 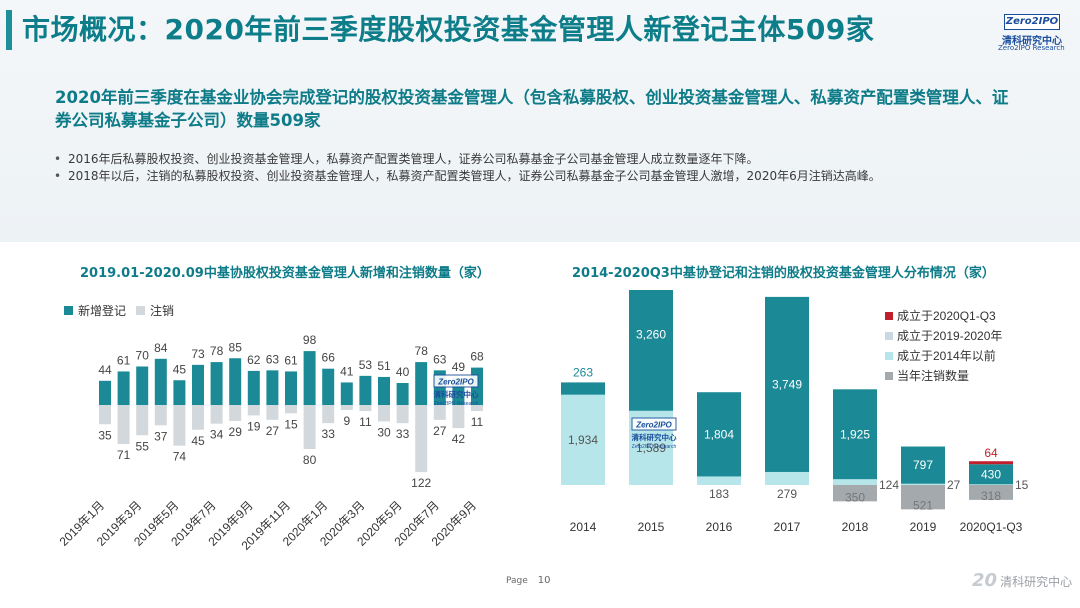 I want to click on footer-logo-number: 20, so click(x=985, y=580).